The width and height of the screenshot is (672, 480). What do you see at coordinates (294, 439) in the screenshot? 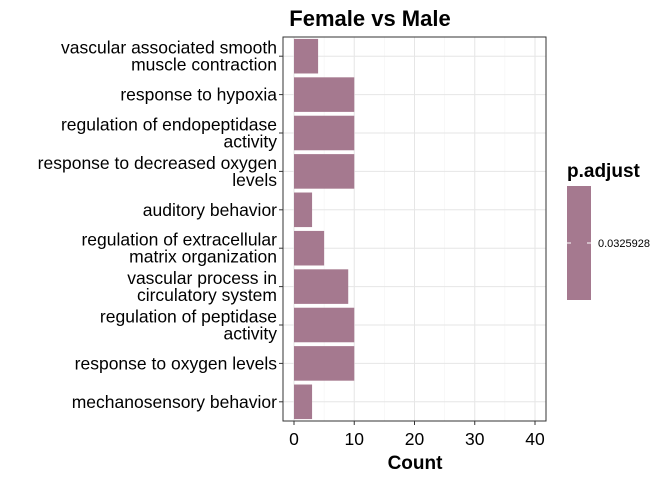
I see `x-tick-label: 0` at bounding box center [294, 439].